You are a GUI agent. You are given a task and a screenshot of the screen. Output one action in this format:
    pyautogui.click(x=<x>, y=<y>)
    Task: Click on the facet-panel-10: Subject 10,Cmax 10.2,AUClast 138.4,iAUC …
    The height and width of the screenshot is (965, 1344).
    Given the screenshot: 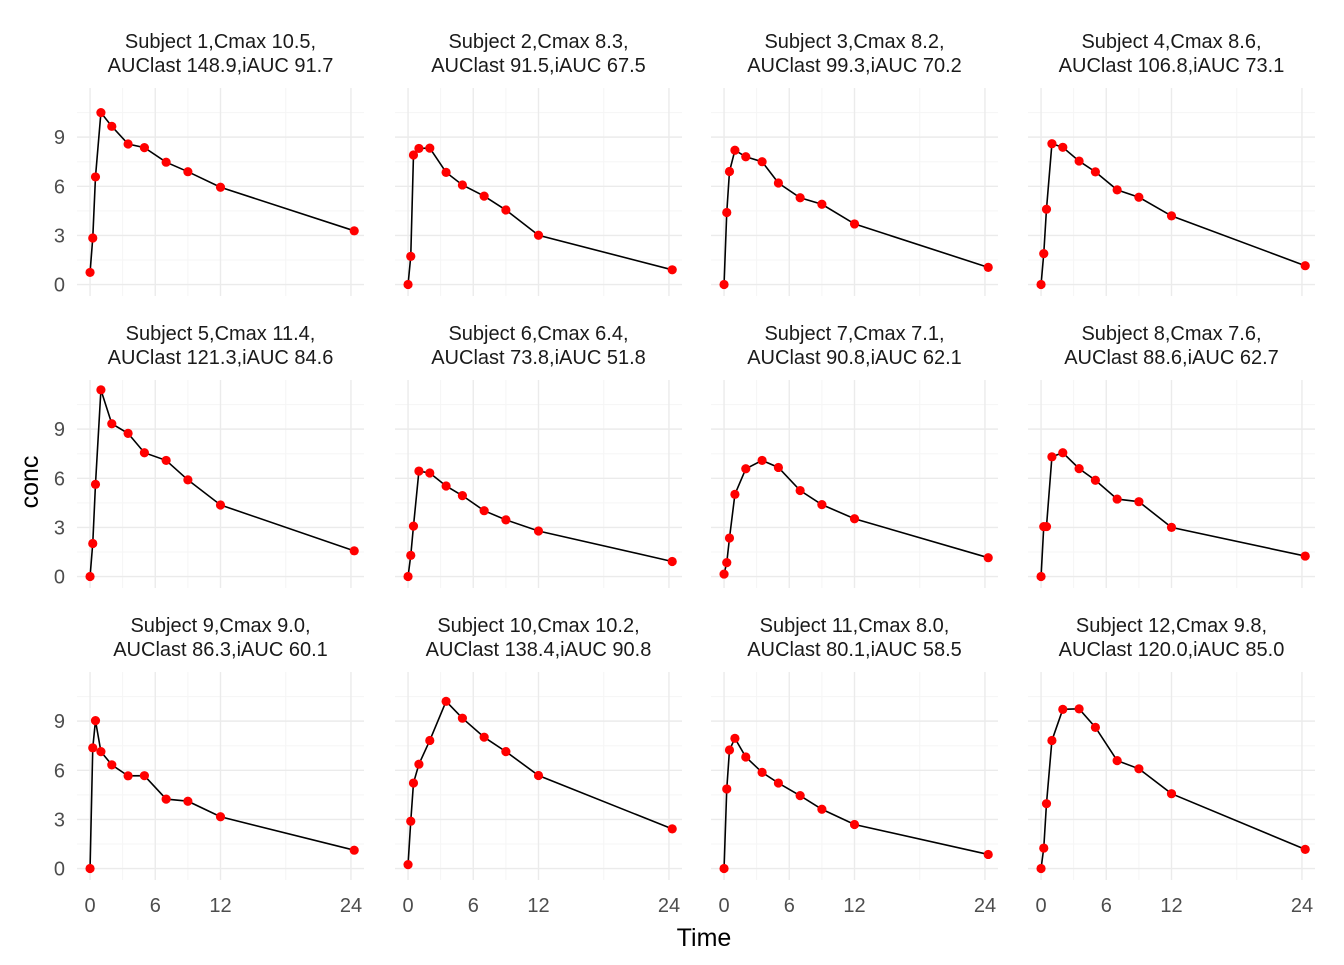 What is the action you would take?
    pyautogui.click(x=538, y=766)
    